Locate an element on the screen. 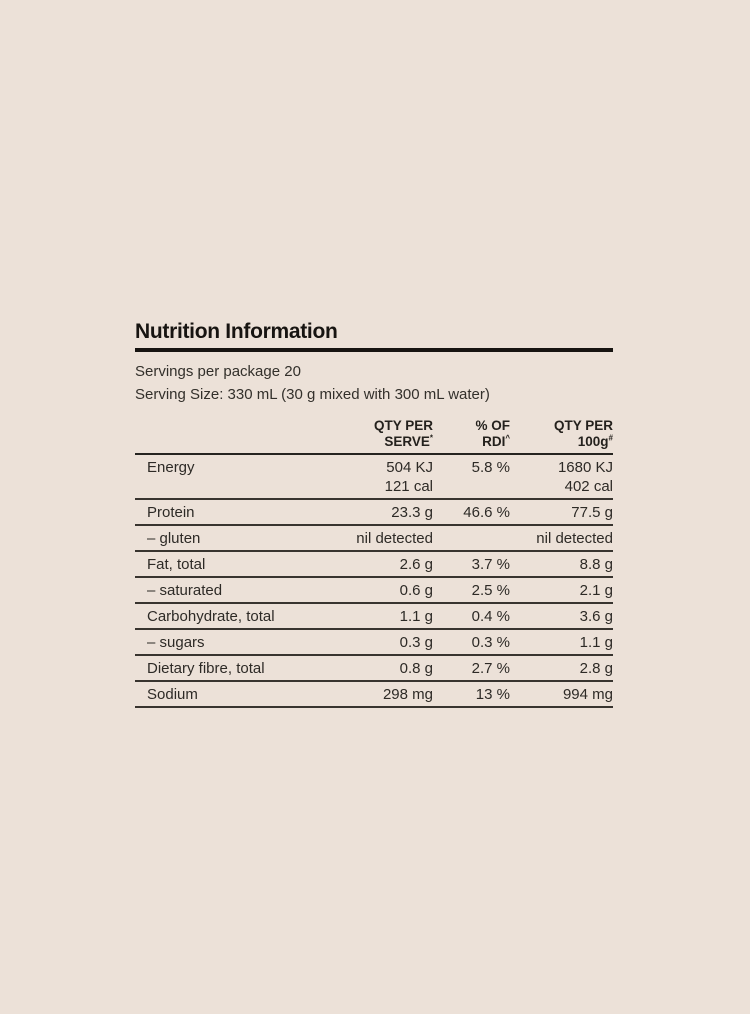  percent-rdi-value: 13 % is located at coordinates (492, 694).